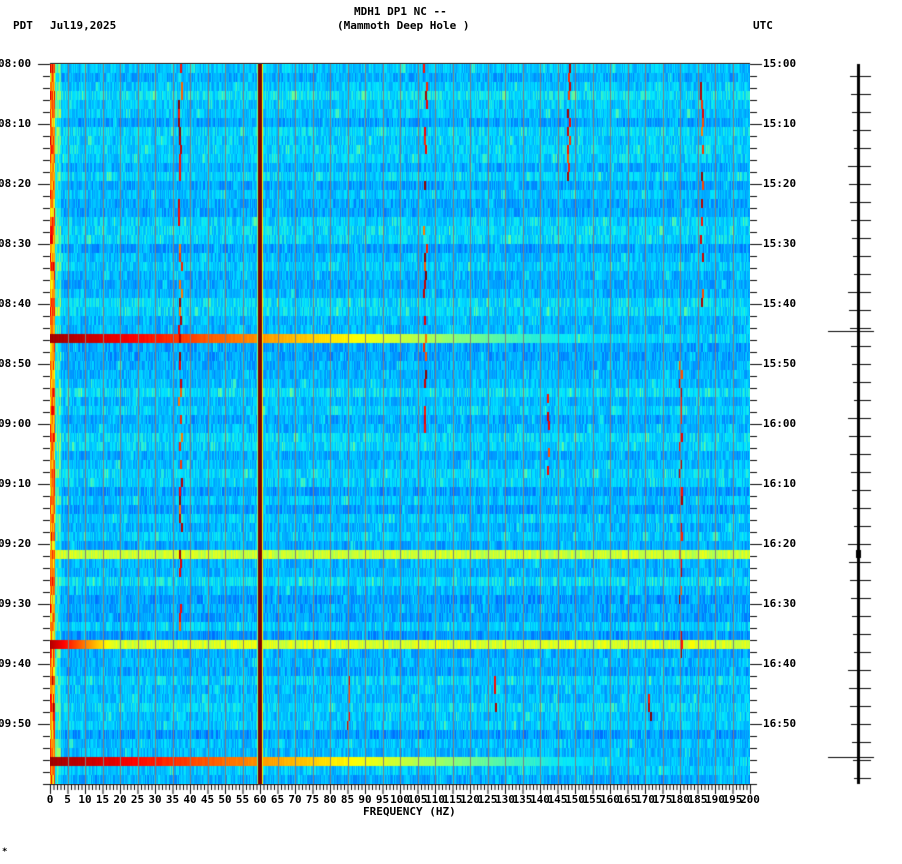 The width and height of the screenshot is (902, 864). What do you see at coordinates (409, 811) in the screenshot?
I see `x-axis-title: FREQUENCY (HZ)` at bounding box center [409, 811].